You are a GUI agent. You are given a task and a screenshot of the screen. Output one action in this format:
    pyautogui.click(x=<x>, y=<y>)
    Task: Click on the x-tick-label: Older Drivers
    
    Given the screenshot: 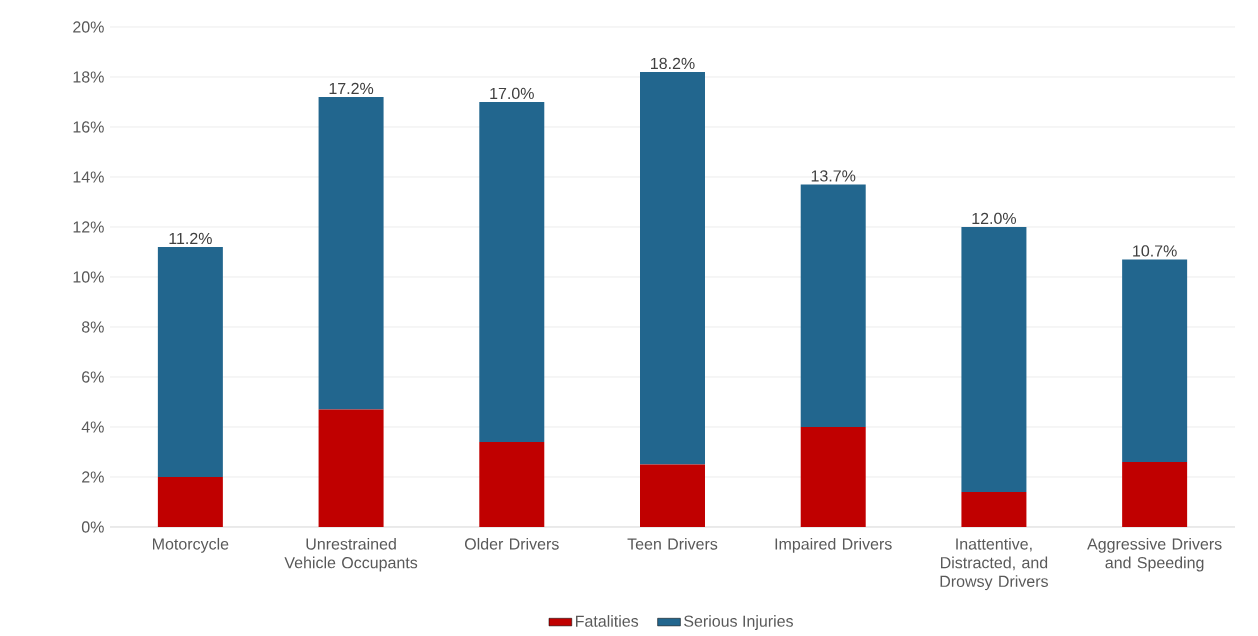 What is the action you would take?
    pyautogui.click(x=511, y=543)
    